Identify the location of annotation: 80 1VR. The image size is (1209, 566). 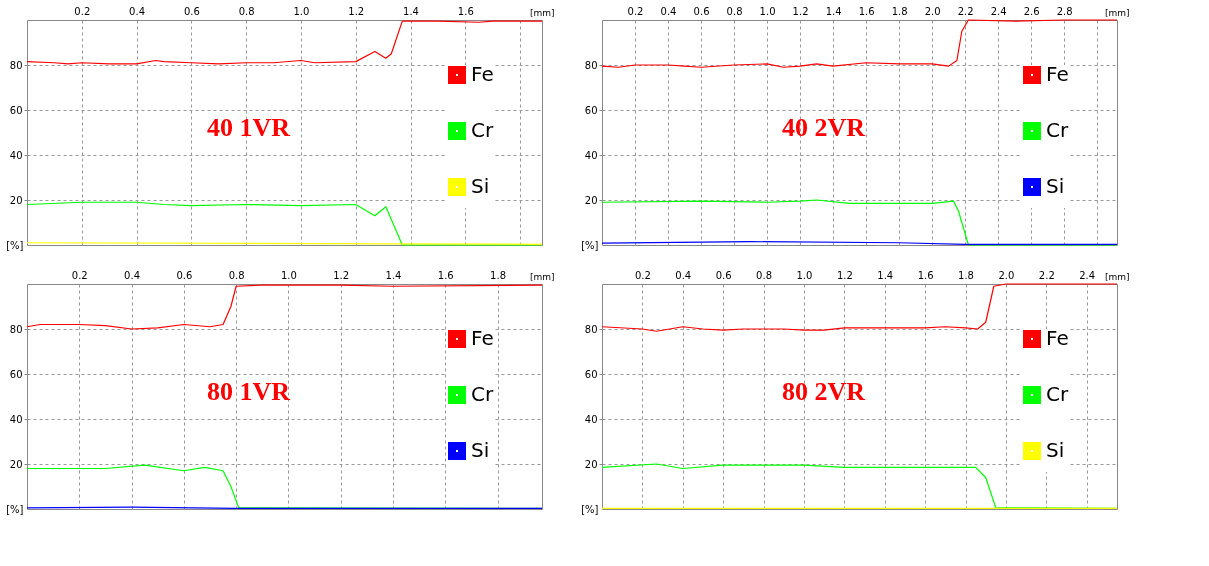
(248, 391).